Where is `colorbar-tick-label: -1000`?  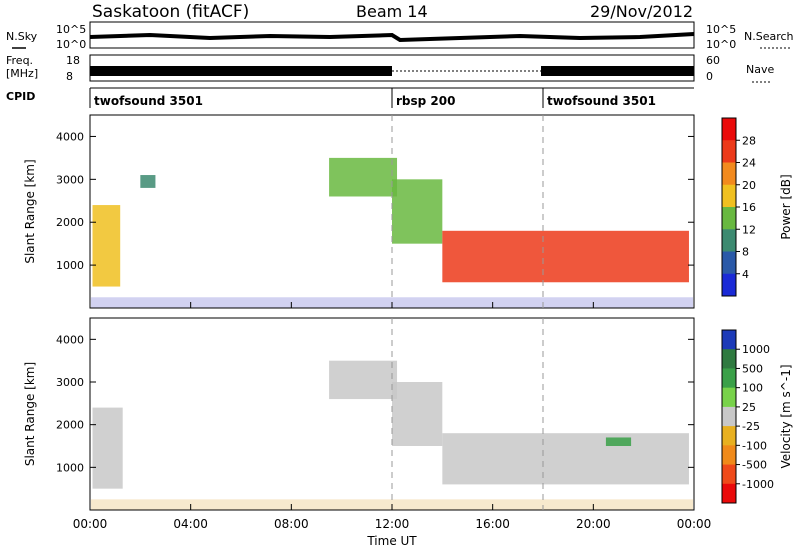
colorbar-tick-label: -1000 is located at coordinates (758, 484).